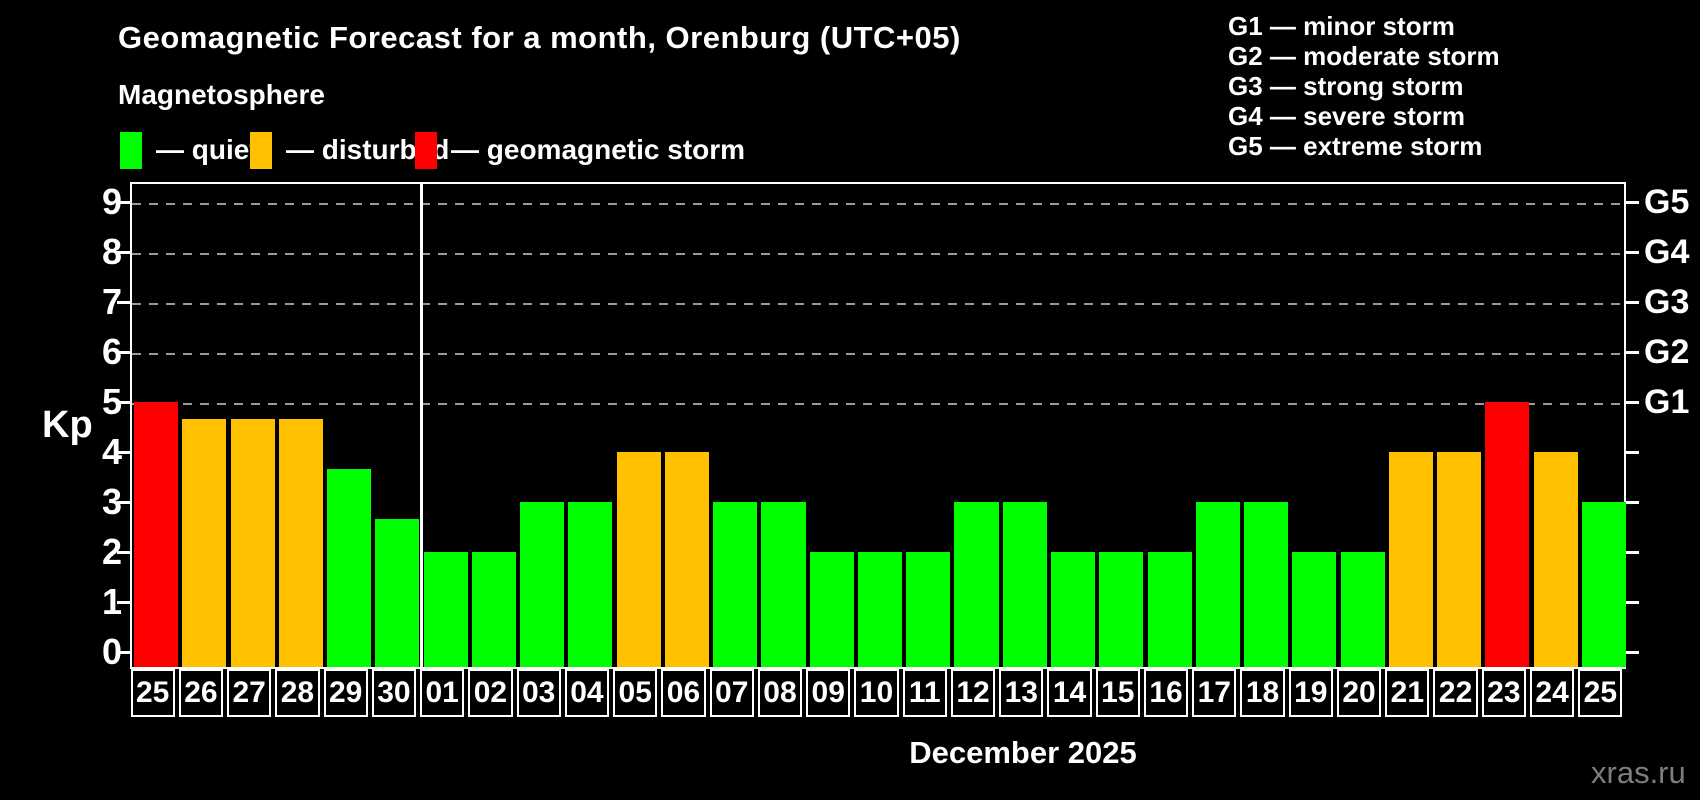  What do you see at coordinates (200, 693) in the screenshot?
I see `date-cell-26: 26` at bounding box center [200, 693].